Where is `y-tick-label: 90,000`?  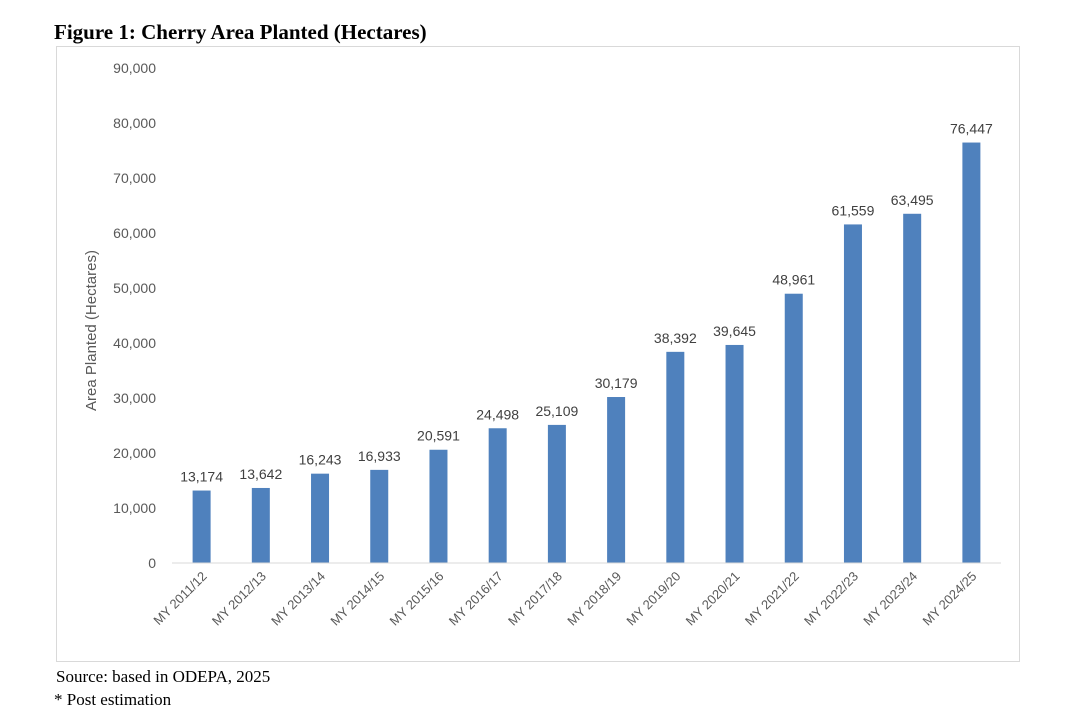 y-tick-label: 90,000 is located at coordinates (134, 68).